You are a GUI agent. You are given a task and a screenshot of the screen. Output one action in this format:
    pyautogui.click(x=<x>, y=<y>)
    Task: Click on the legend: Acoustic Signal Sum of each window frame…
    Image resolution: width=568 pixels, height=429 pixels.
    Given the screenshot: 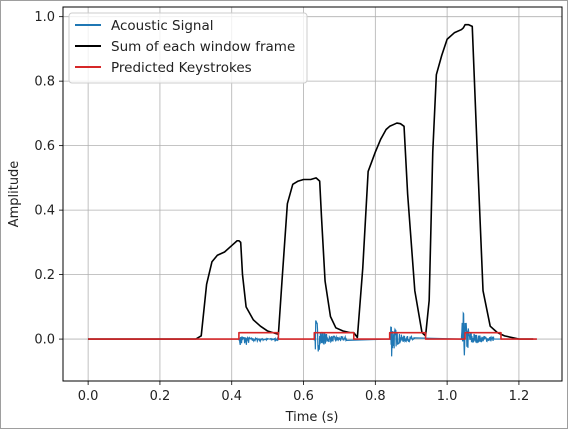 What is the action you would take?
    pyautogui.click(x=188, y=48)
    